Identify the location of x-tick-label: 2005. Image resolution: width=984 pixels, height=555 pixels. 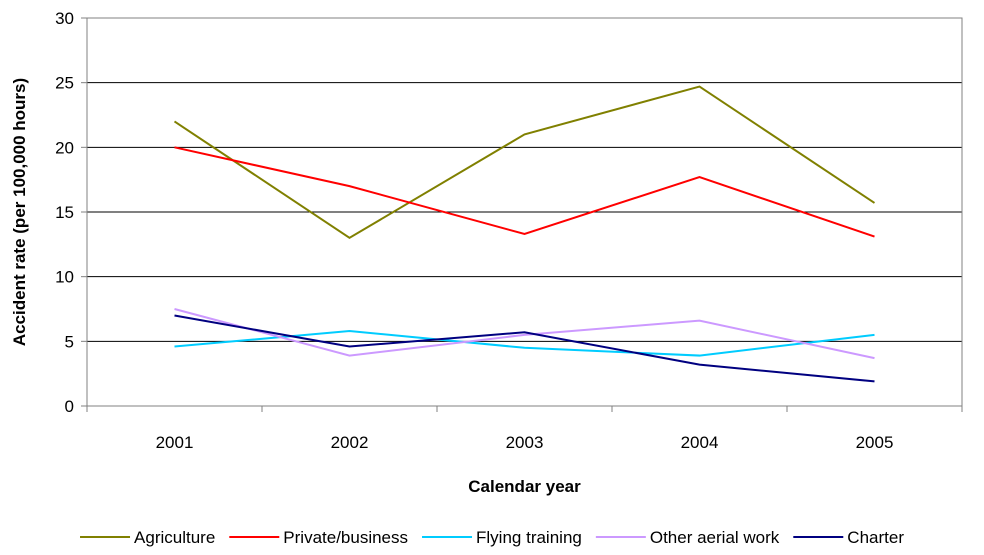
(875, 442).